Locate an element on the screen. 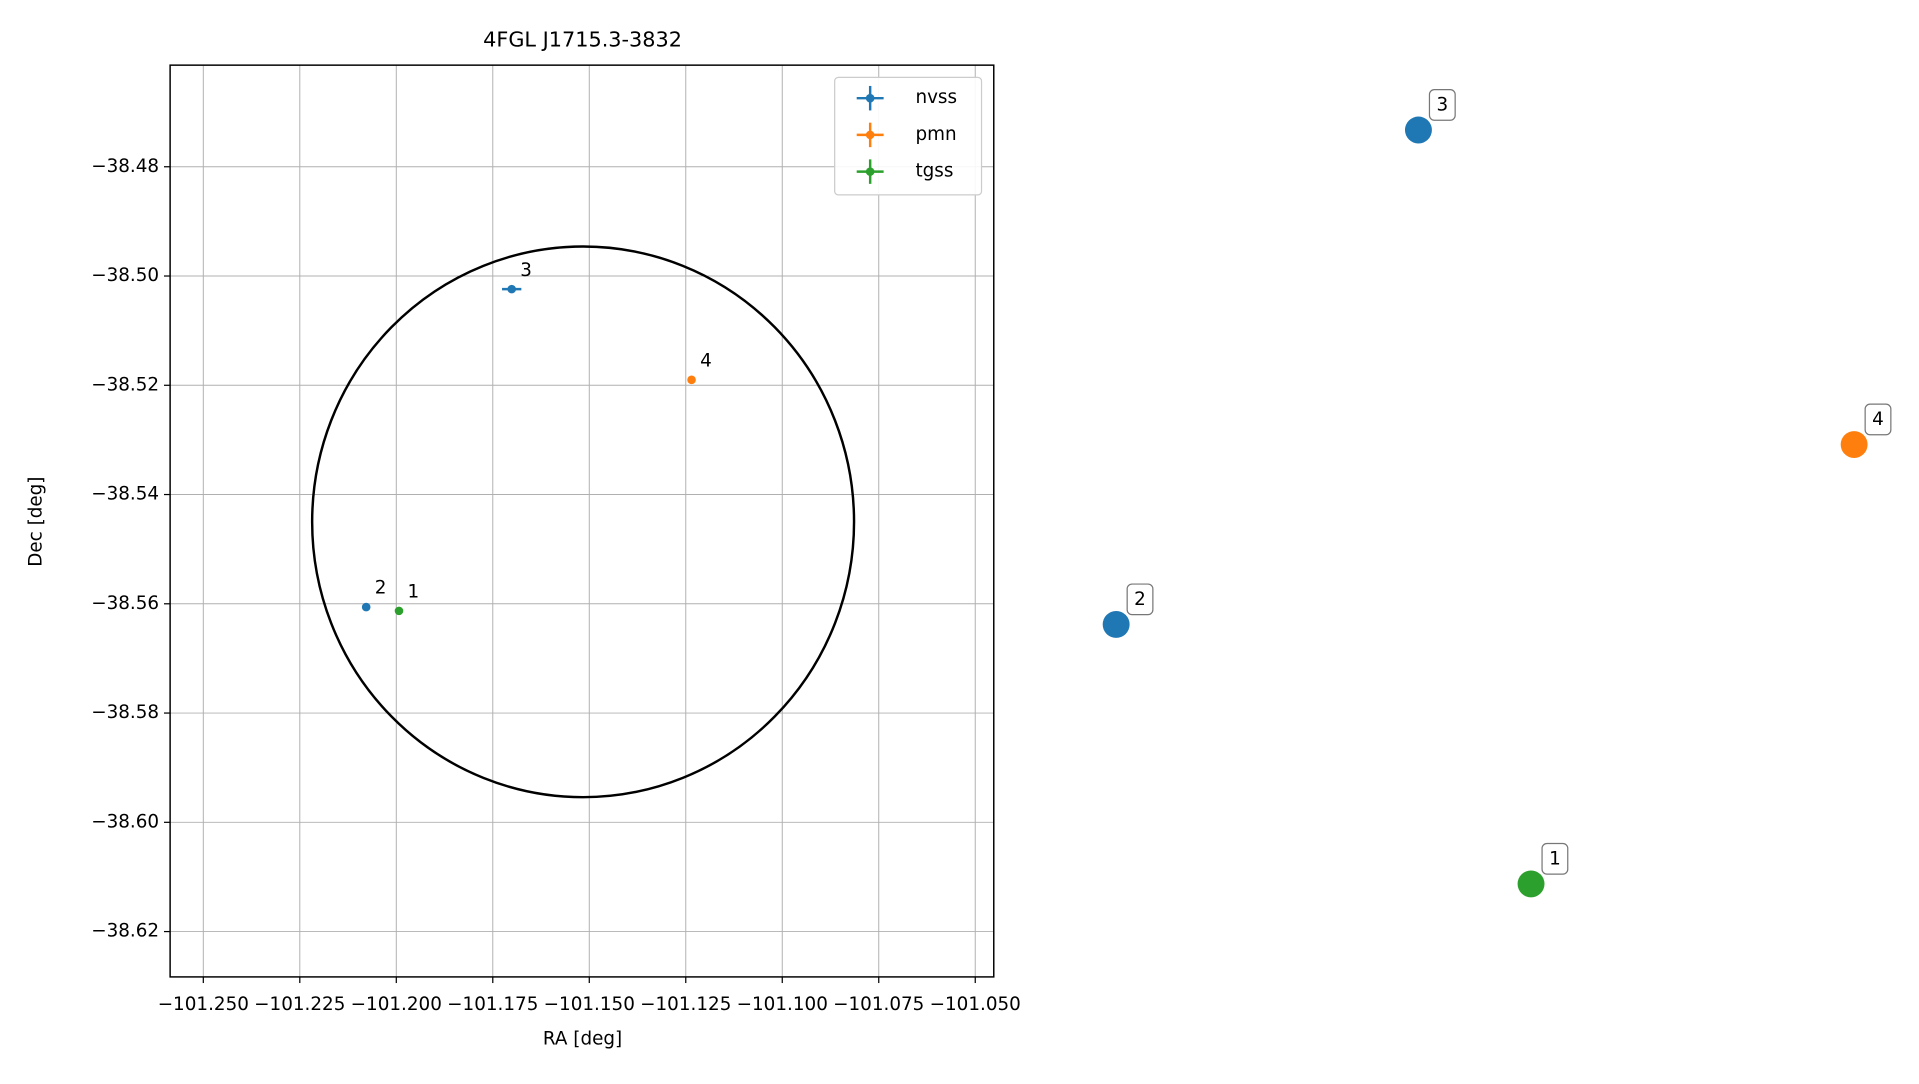 This screenshot has height=1084, width=1919. x-tick-label: −101.075 is located at coordinates (878, 1004).